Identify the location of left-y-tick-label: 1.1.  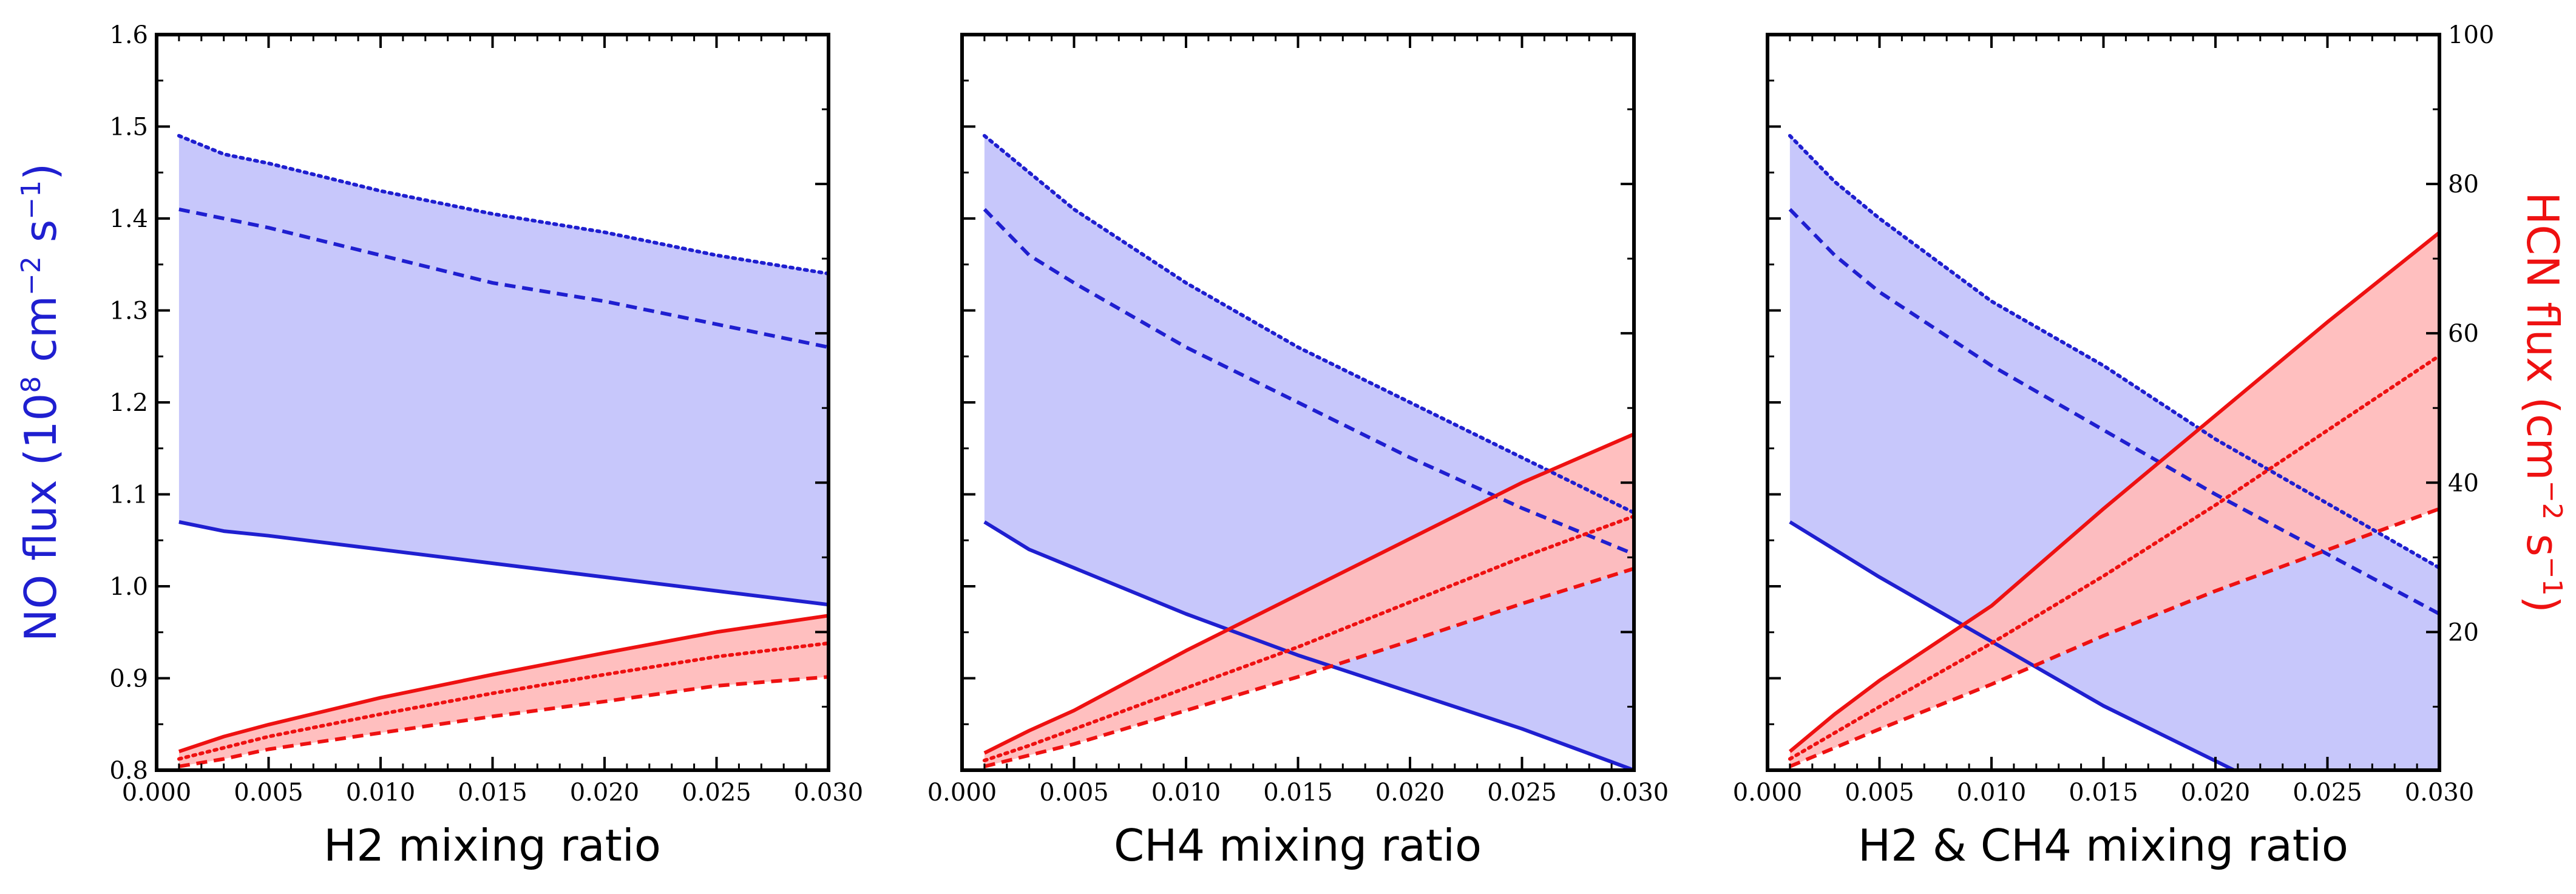
(128, 495).